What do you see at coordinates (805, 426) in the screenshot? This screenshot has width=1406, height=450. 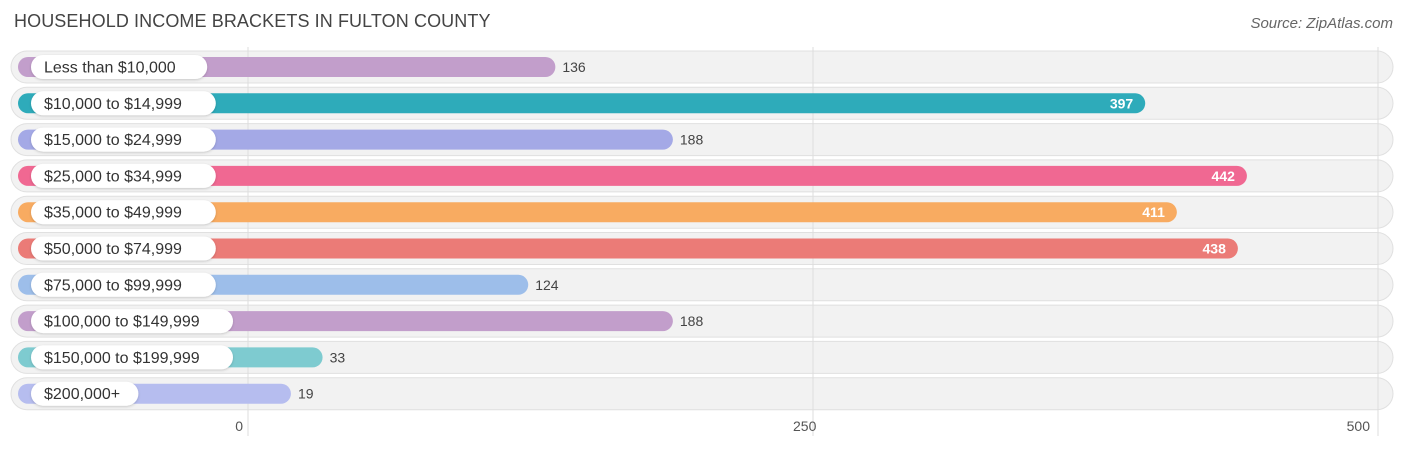 I see `x-tick-label: 250` at bounding box center [805, 426].